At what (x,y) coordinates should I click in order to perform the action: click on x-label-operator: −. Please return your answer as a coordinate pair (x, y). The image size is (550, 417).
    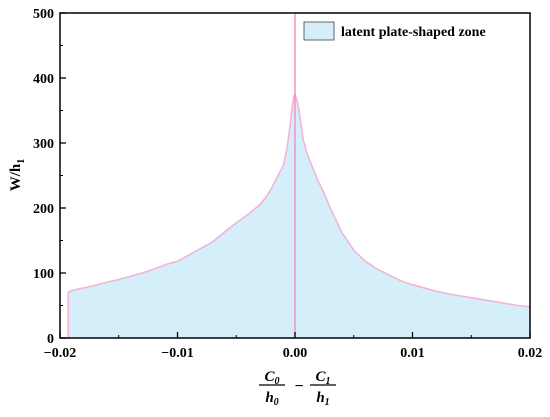
    Looking at the image, I should click on (298, 386).